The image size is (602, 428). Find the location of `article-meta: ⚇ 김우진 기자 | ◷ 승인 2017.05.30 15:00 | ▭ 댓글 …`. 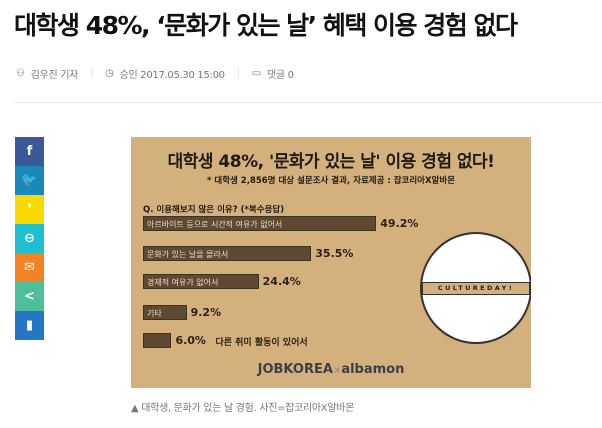

article-meta: ⚇ 김우진 기자 | ◷ 승인 2017.05.30 15:00 | ▭ 댓글 … is located at coordinates (155, 73).